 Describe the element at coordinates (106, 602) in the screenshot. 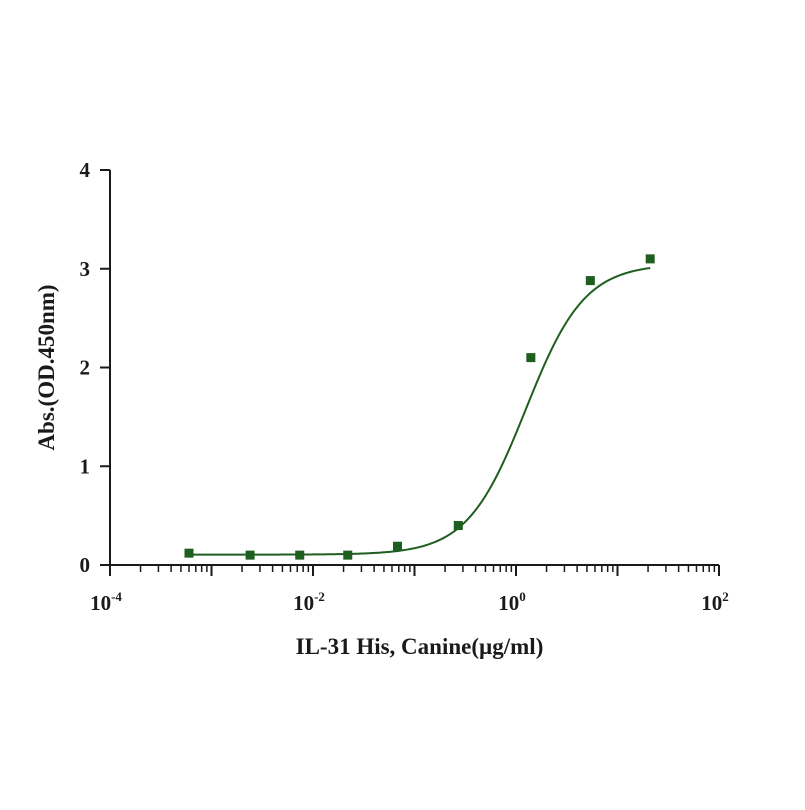

I see `x-tick-label: 10⁻⁴` at that location.